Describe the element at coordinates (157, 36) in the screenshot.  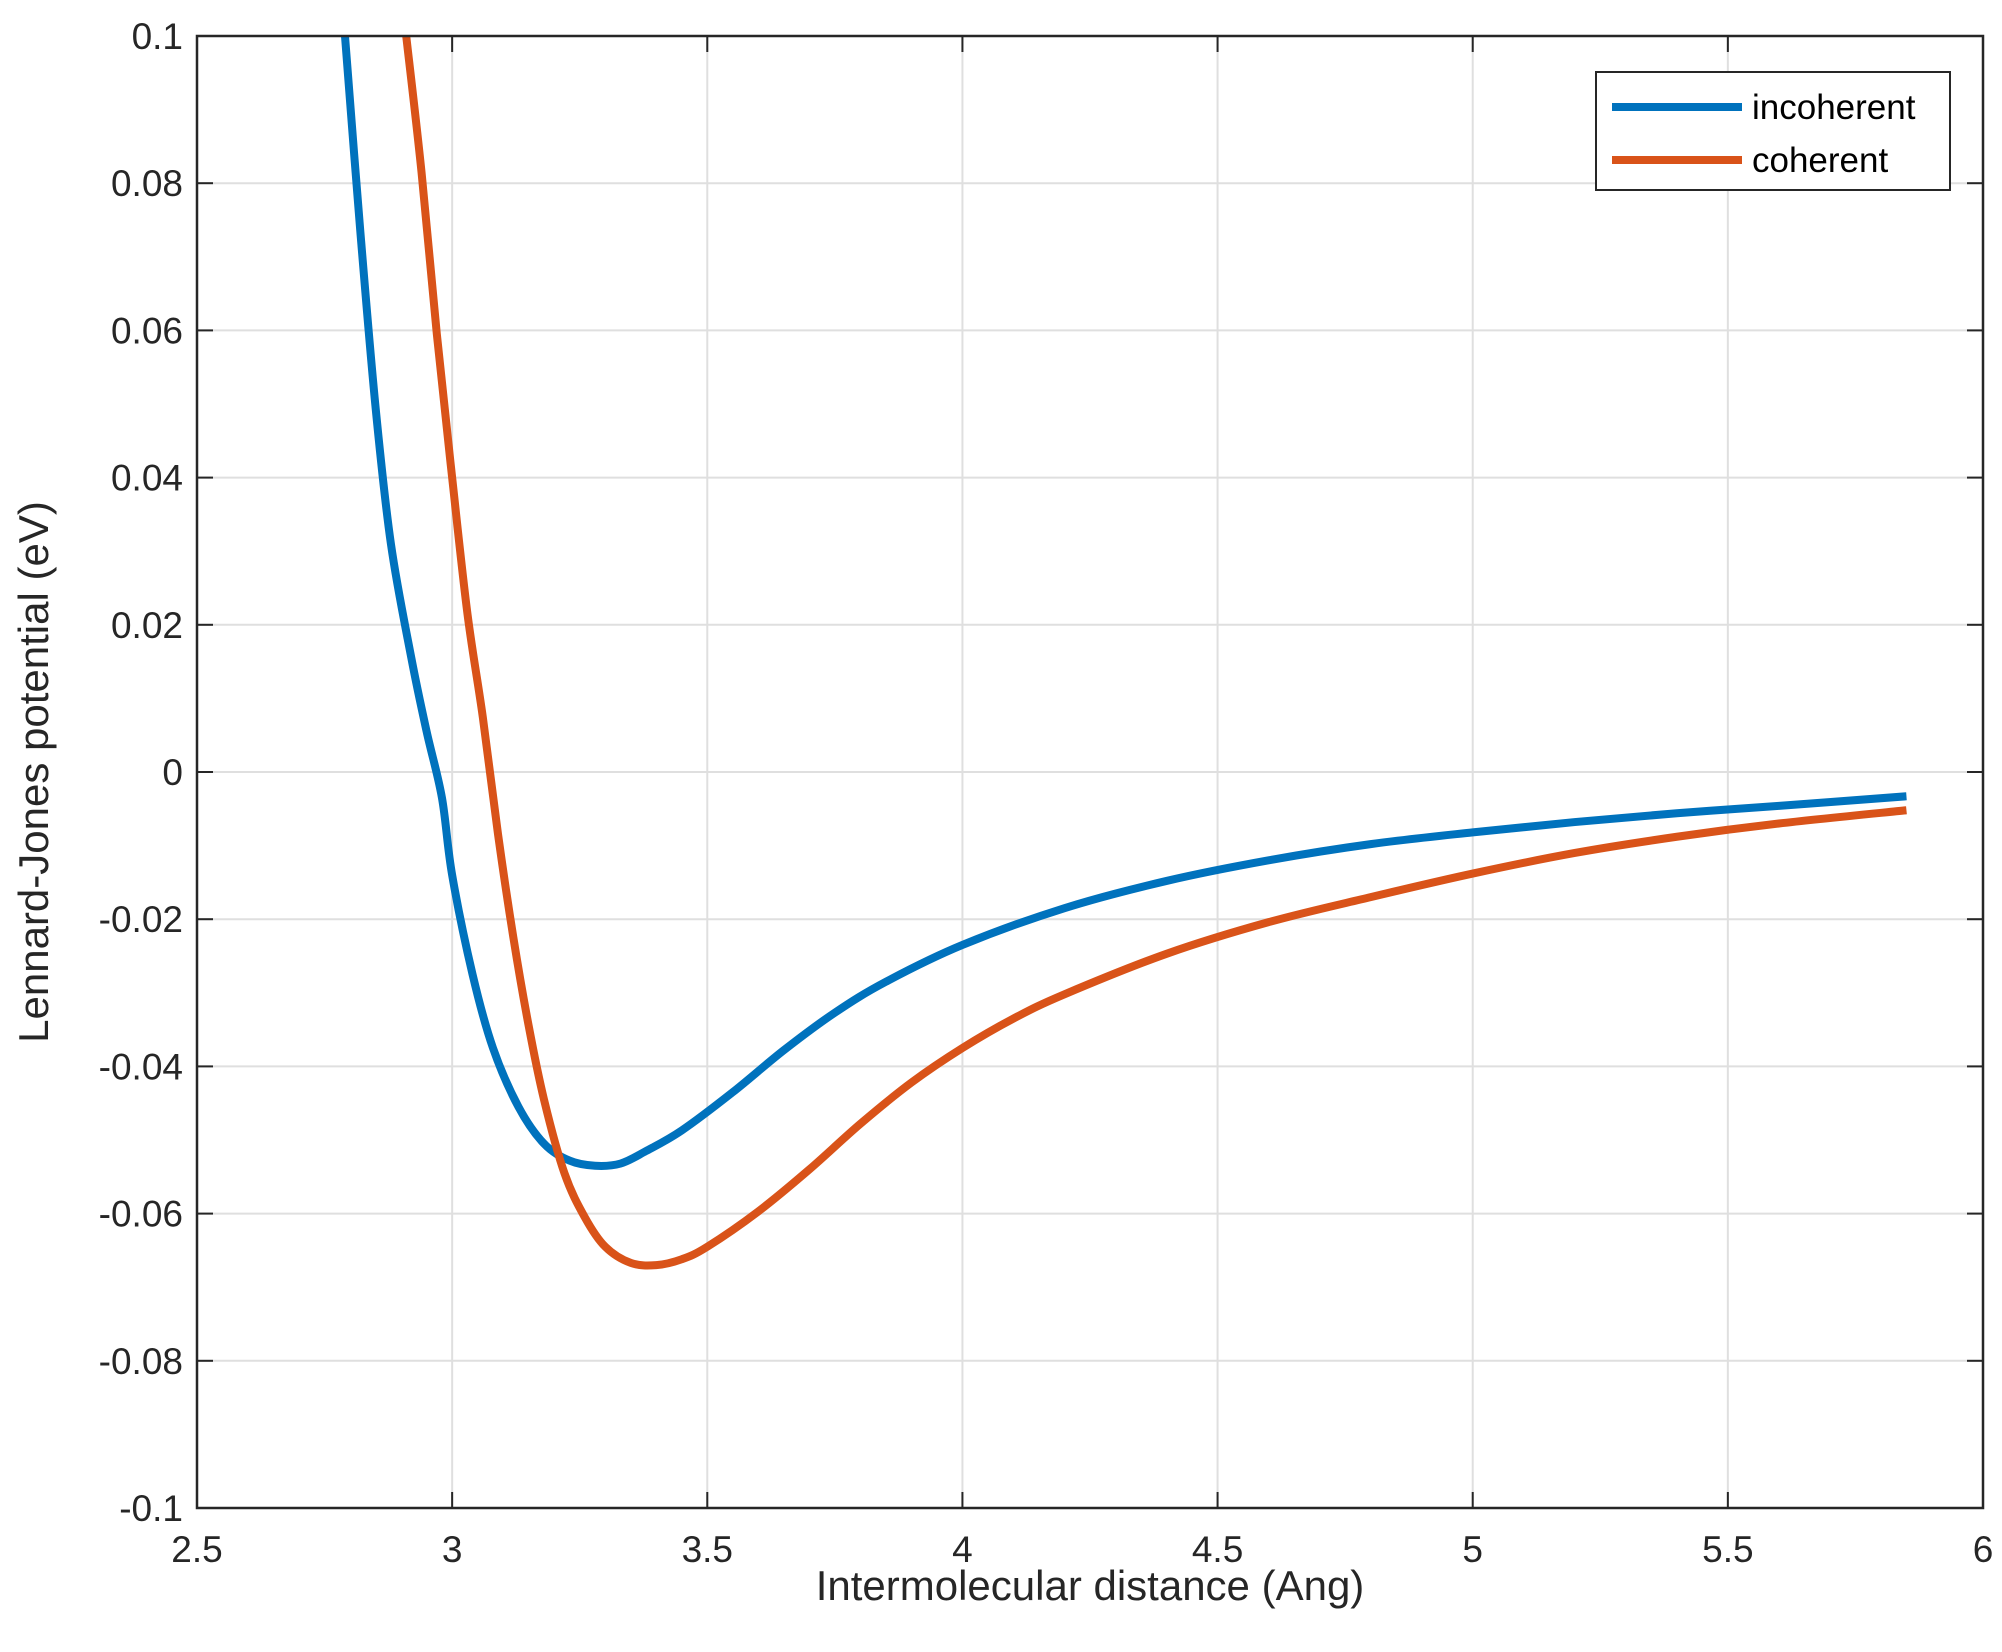
I see `y-tick-label: 0.1` at that location.